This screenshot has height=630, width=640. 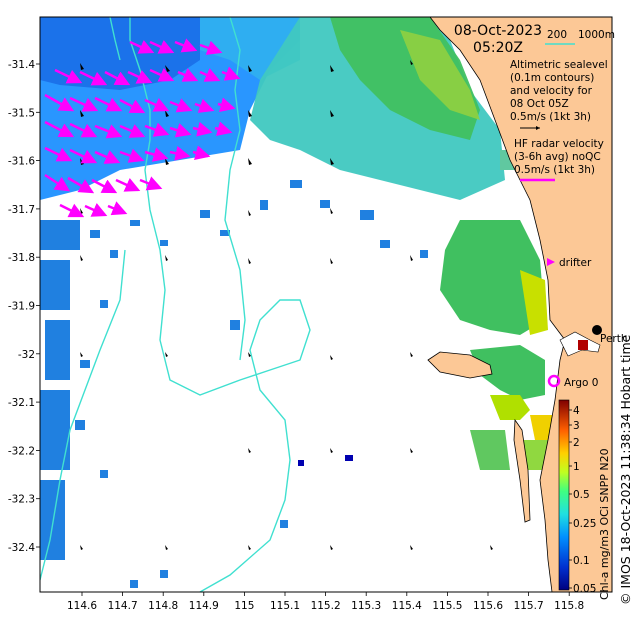 What do you see at coordinates (550, 117) in the screenshot?
I see `altimetry-legend-line5: 0.5m/s (1kt 3h)` at bounding box center [550, 117].